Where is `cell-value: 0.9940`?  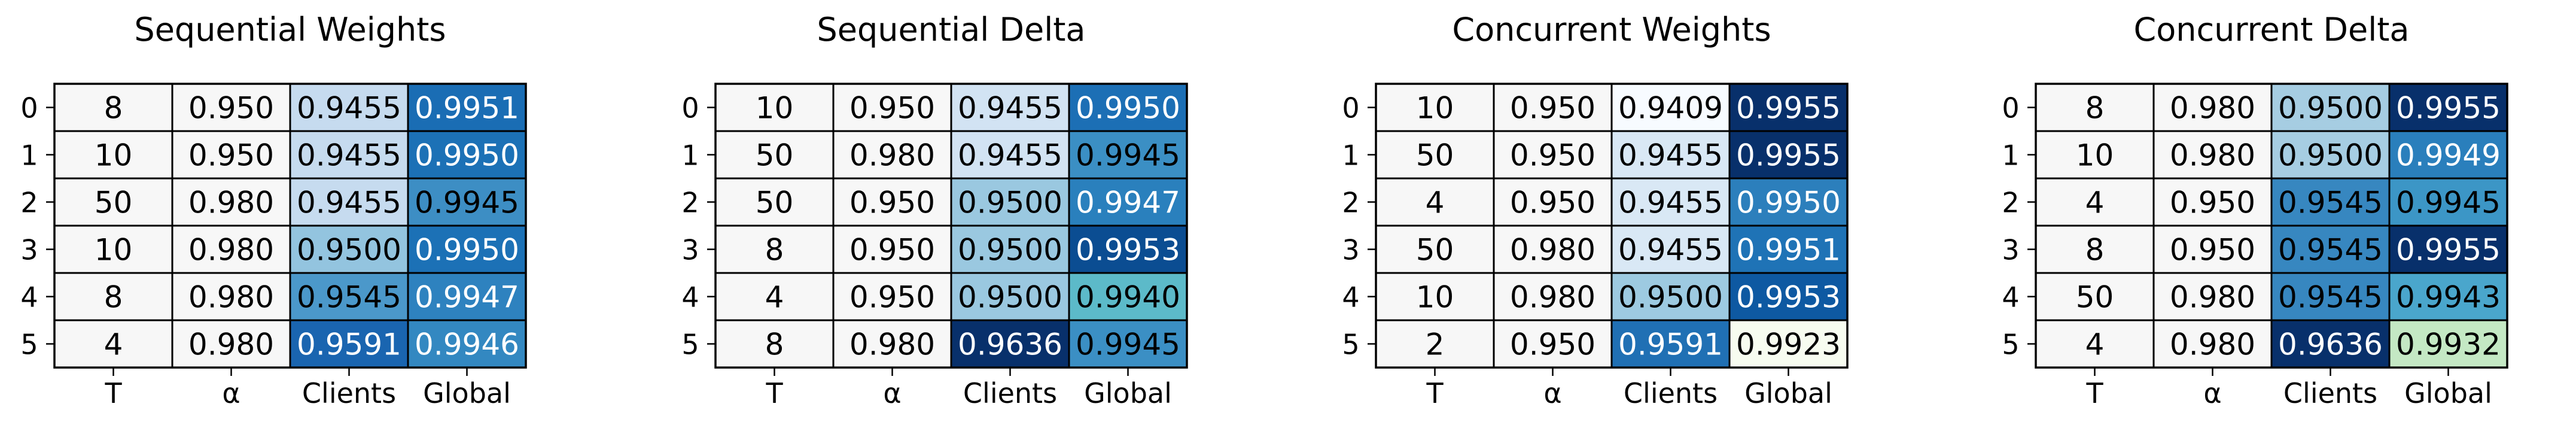 cell-value: 0.9940 is located at coordinates (1128, 297).